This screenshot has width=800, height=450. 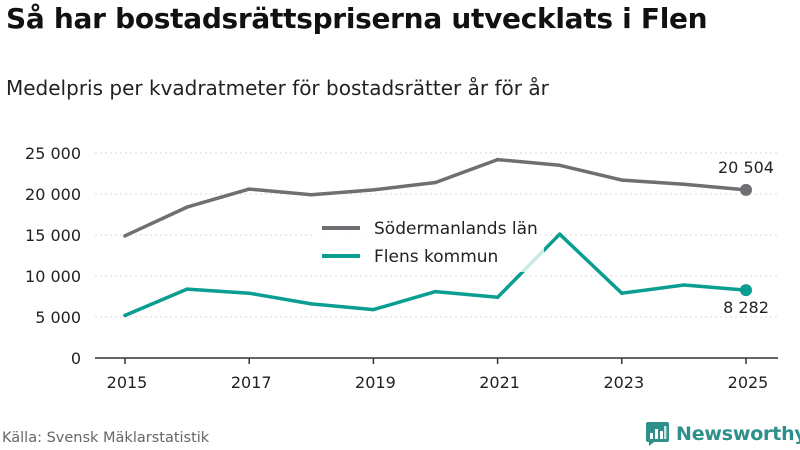 What do you see at coordinates (746, 307) in the screenshot?
I see `end-label-flen: 8 282` at bounding box center [746, 307].